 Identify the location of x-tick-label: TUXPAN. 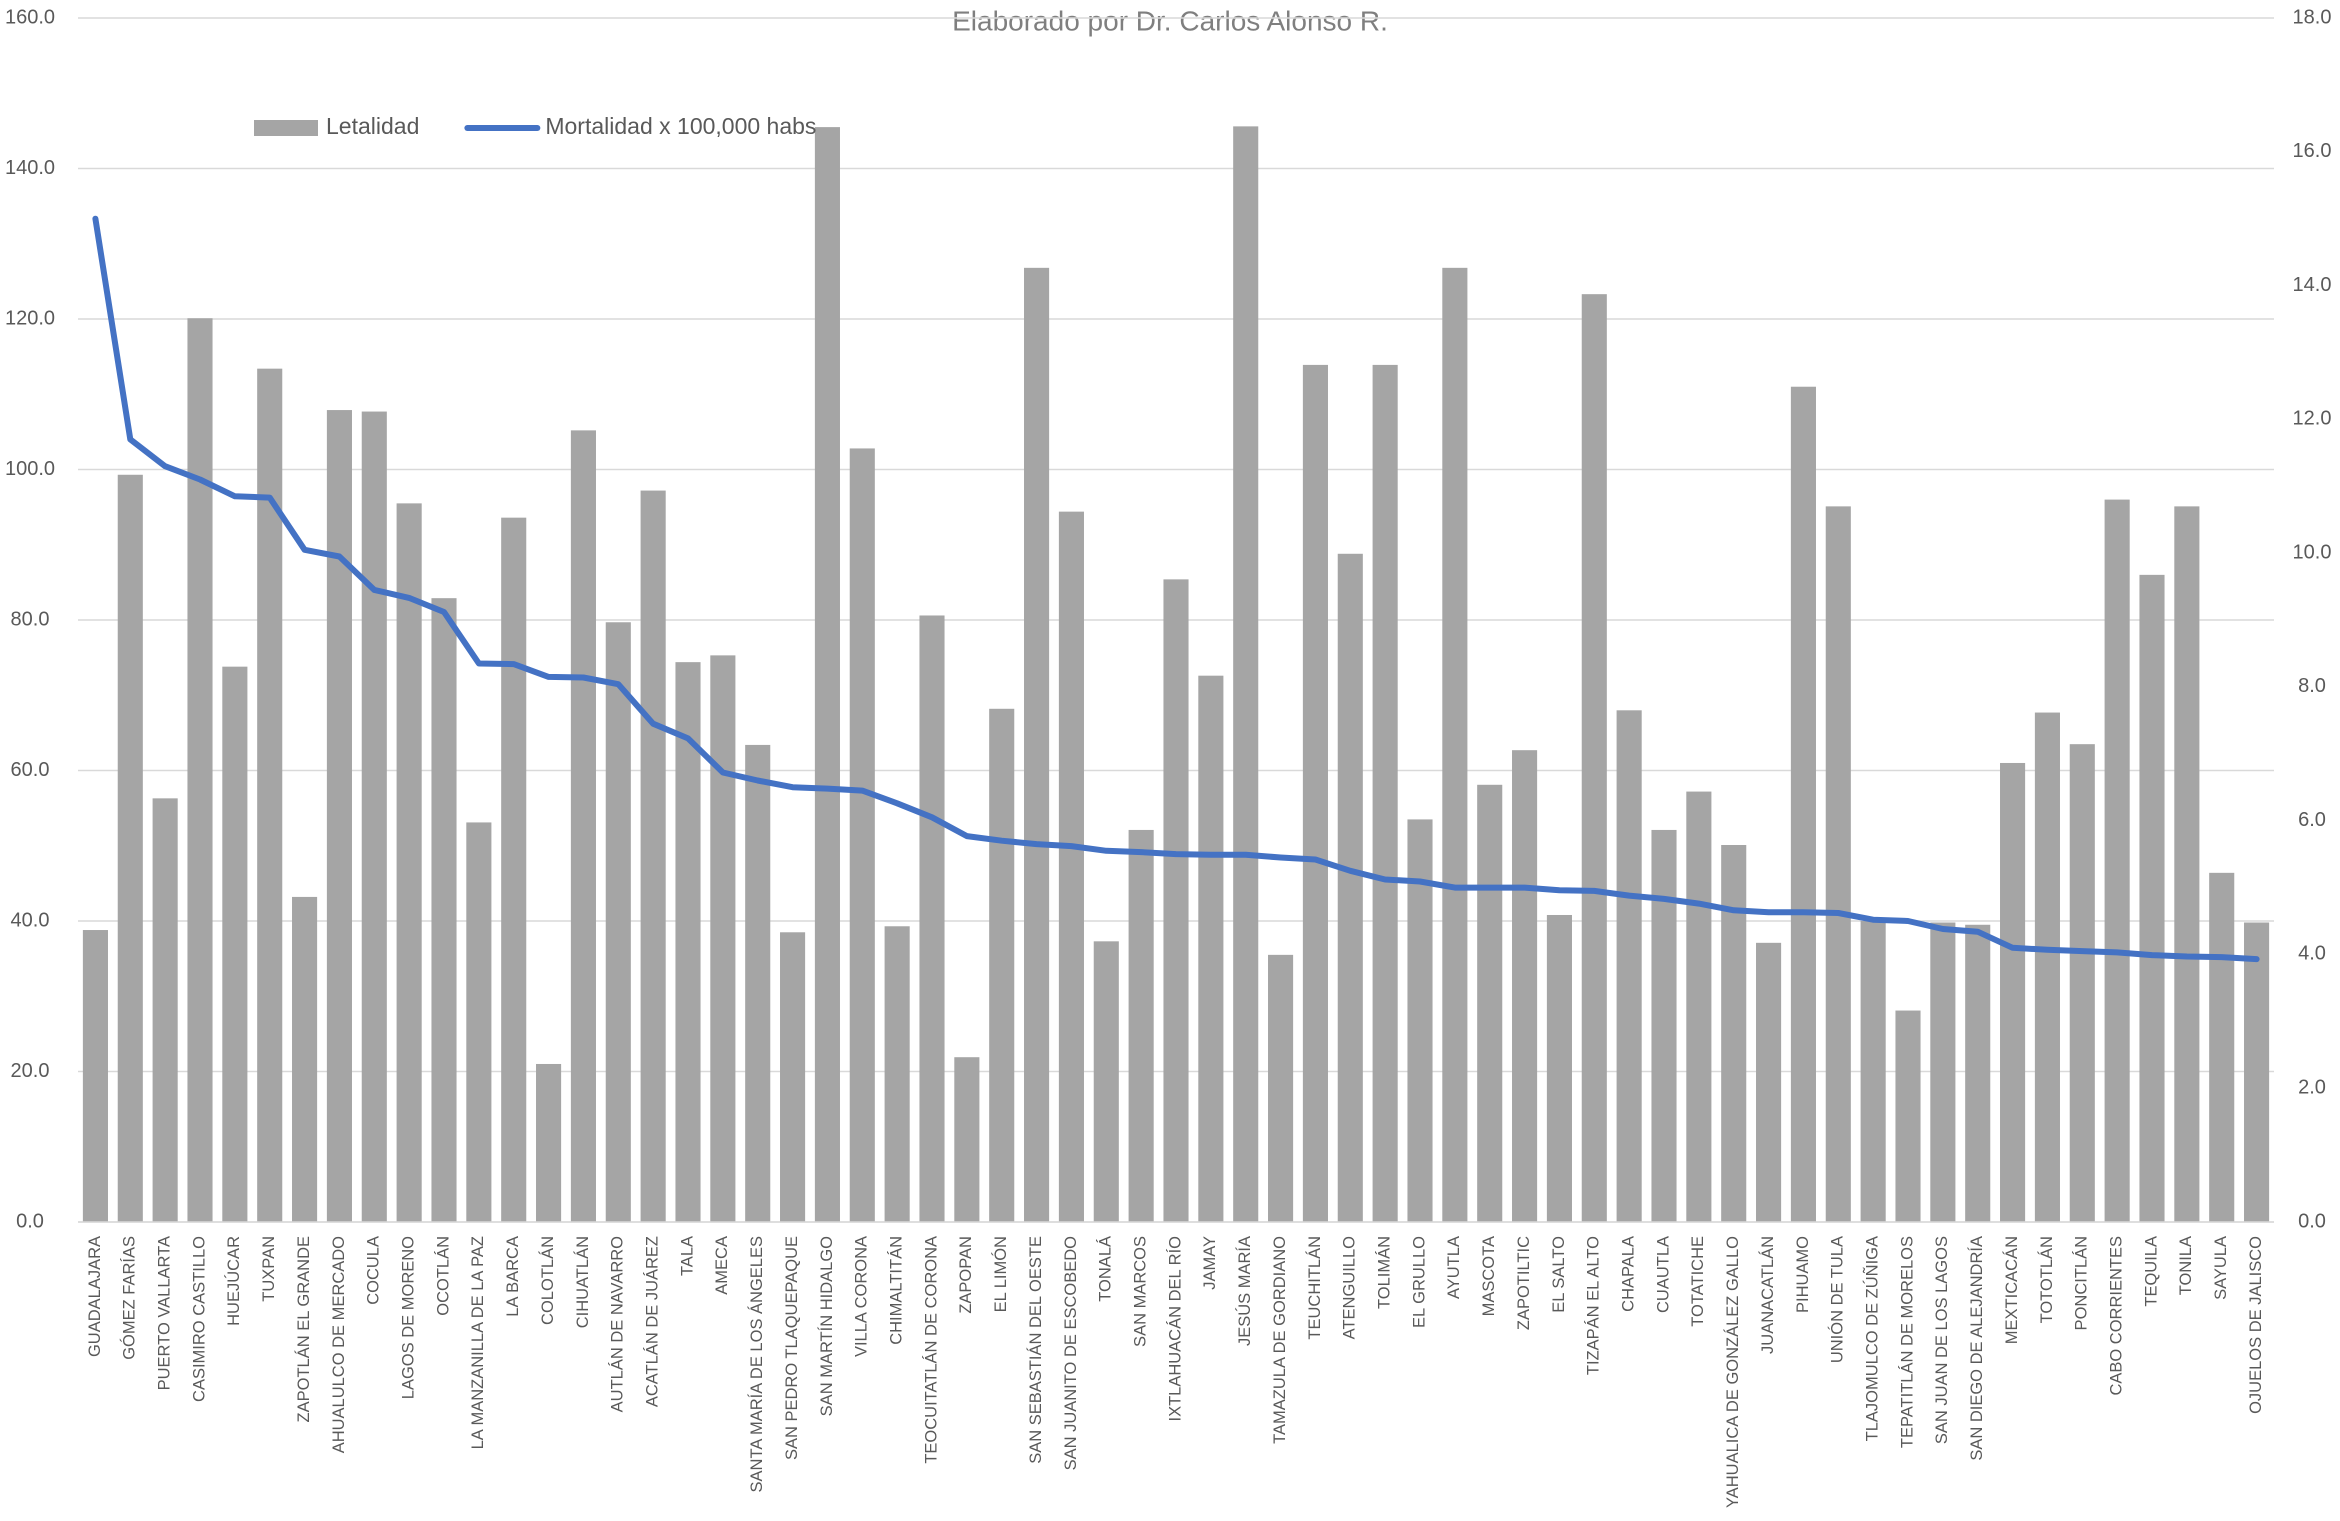
(269, 1269).